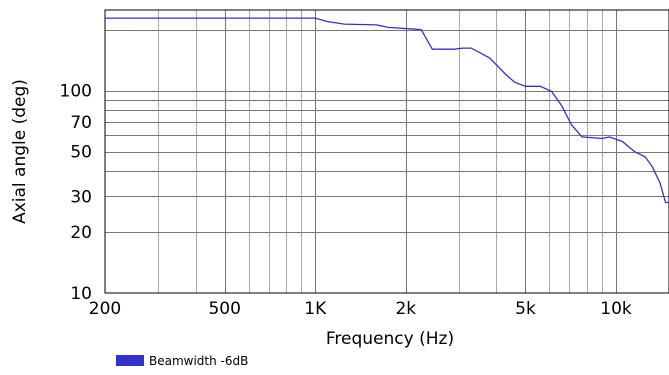 This screenshot has width=669, height=375. I want to click on y-axis-title: Axial angle (deg), so click(20, 151).